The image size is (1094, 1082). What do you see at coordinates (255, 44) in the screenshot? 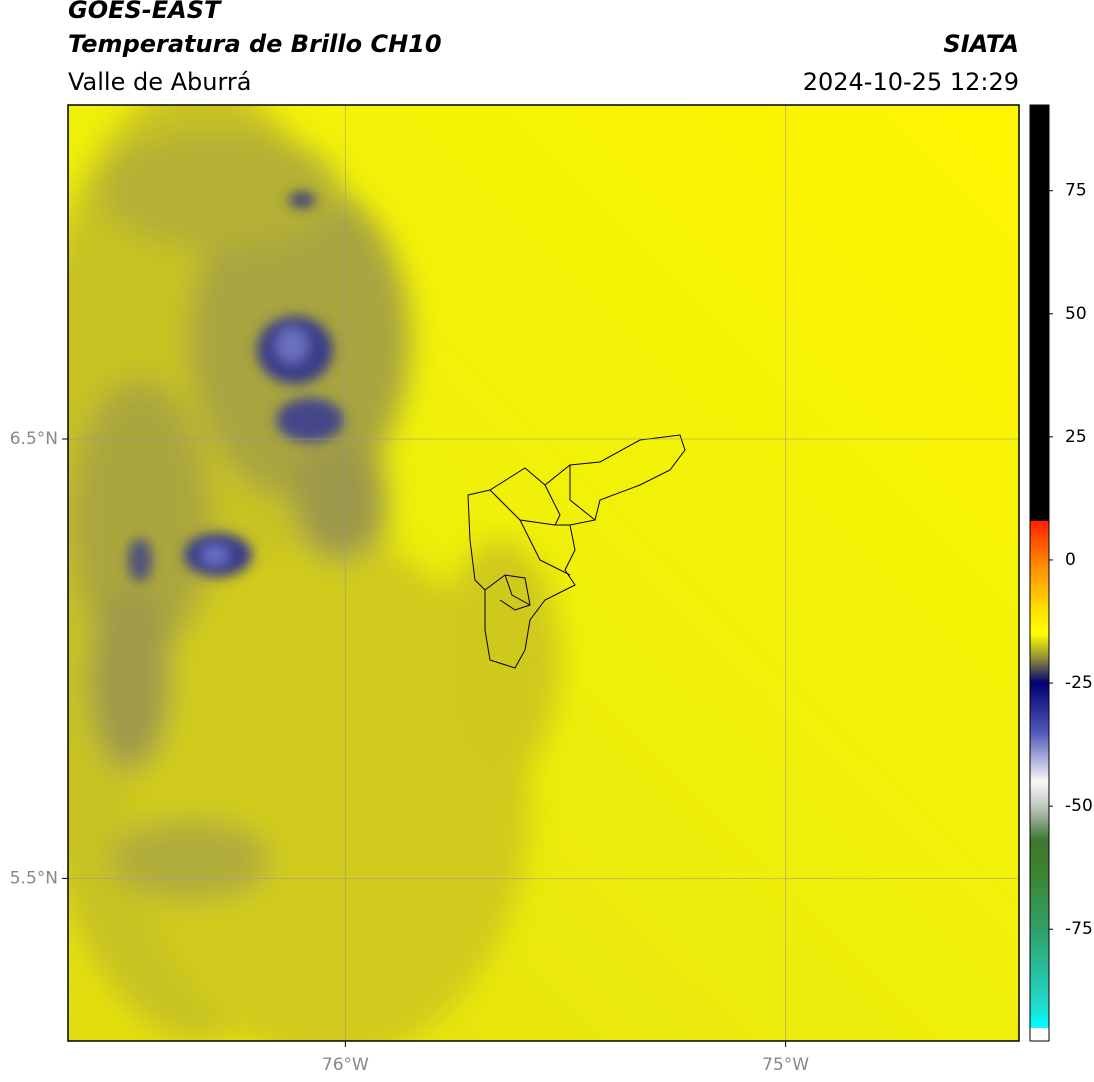
I see `product-title: Temperatura de Brillo CH10` at bounding box center [255, 44].